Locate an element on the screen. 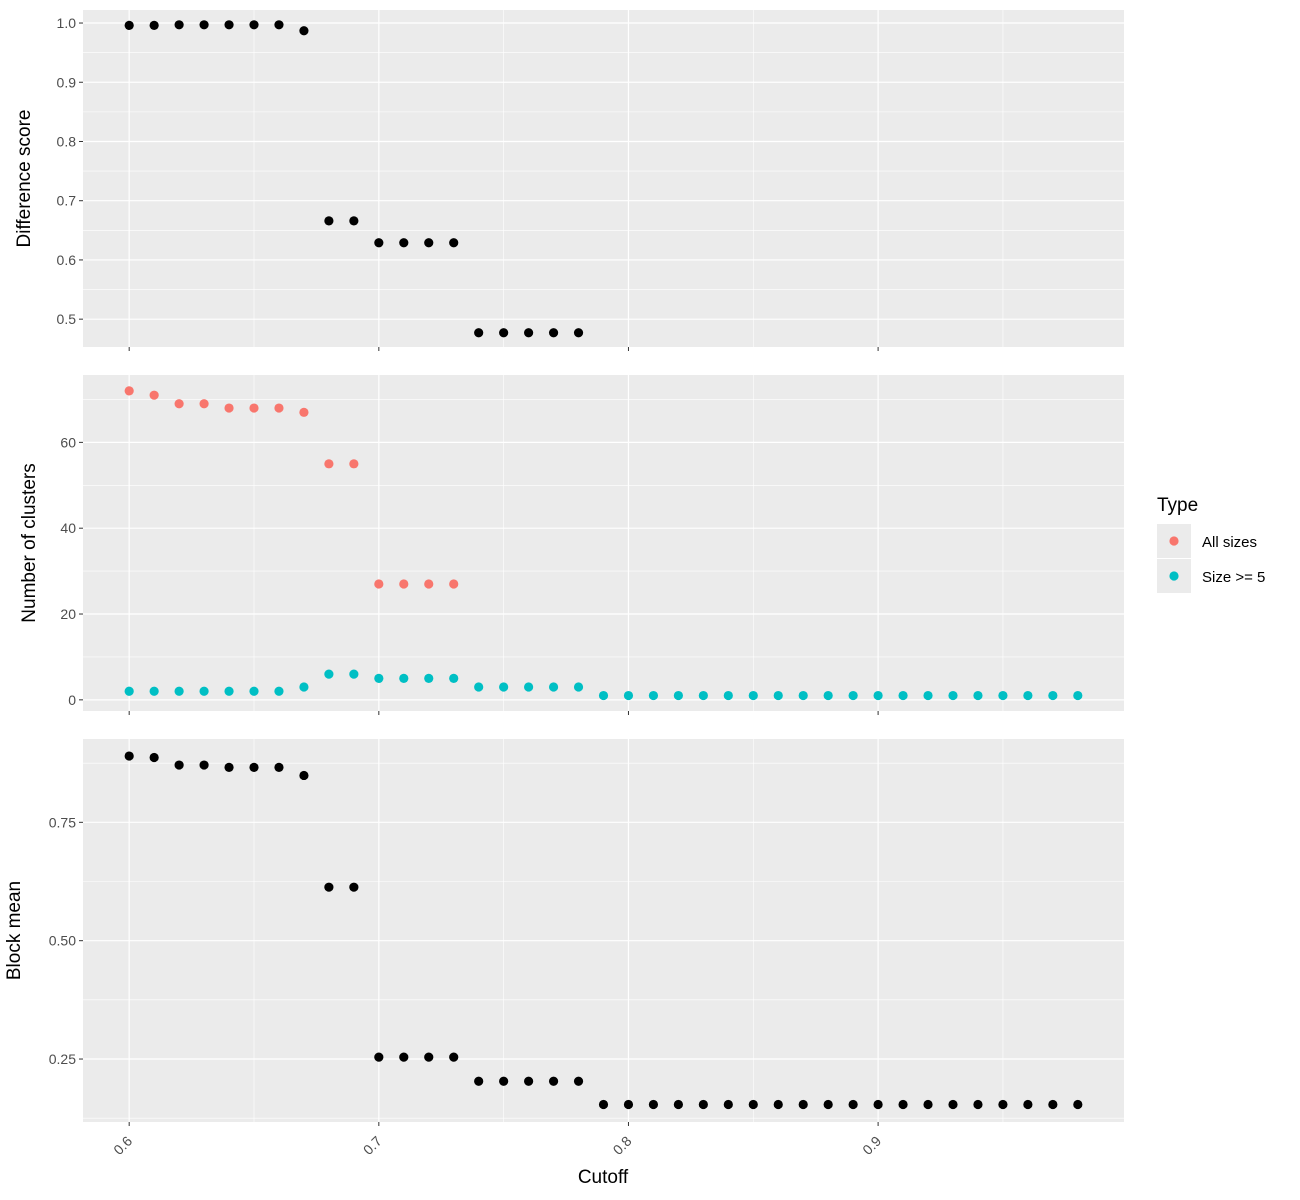  legend-key-all-sizes is located at coordinates (1174, 541).